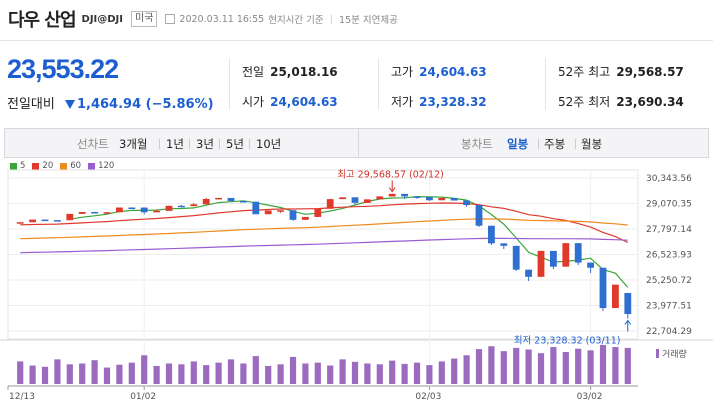  I want to click on price-change: 전일대비 1,464.94 (−5.86%), so click(110, 102).